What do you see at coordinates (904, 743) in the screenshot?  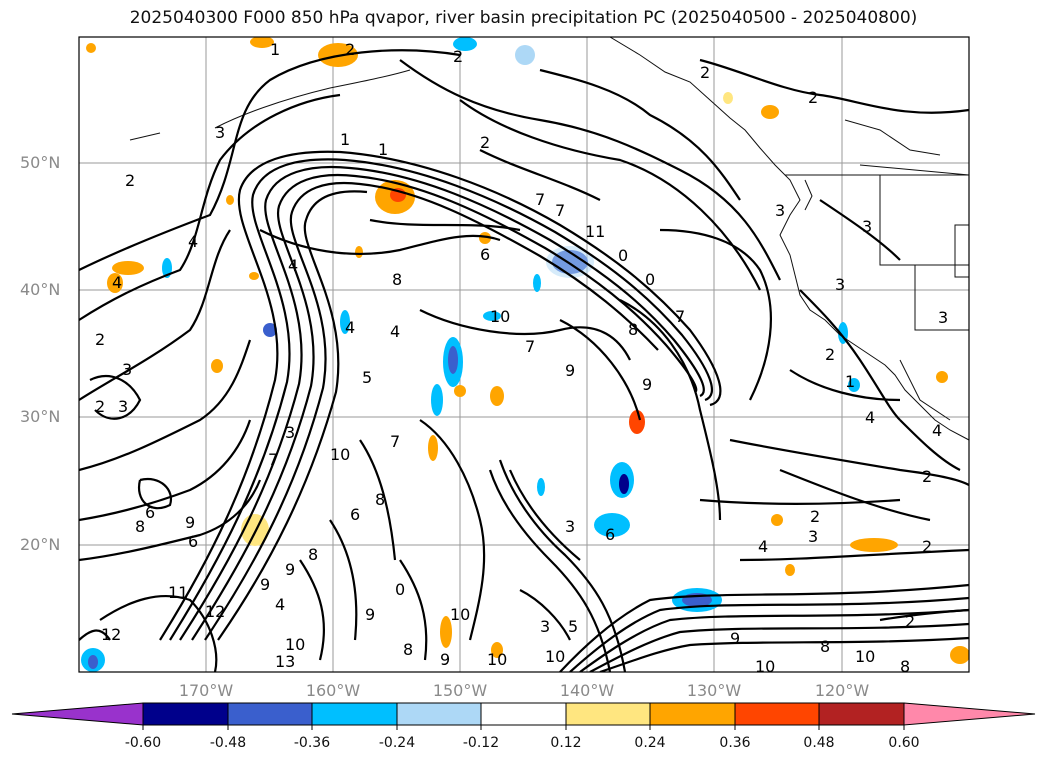 I see `colorbar-tick: 0.60` at bounding box center [904, 743].